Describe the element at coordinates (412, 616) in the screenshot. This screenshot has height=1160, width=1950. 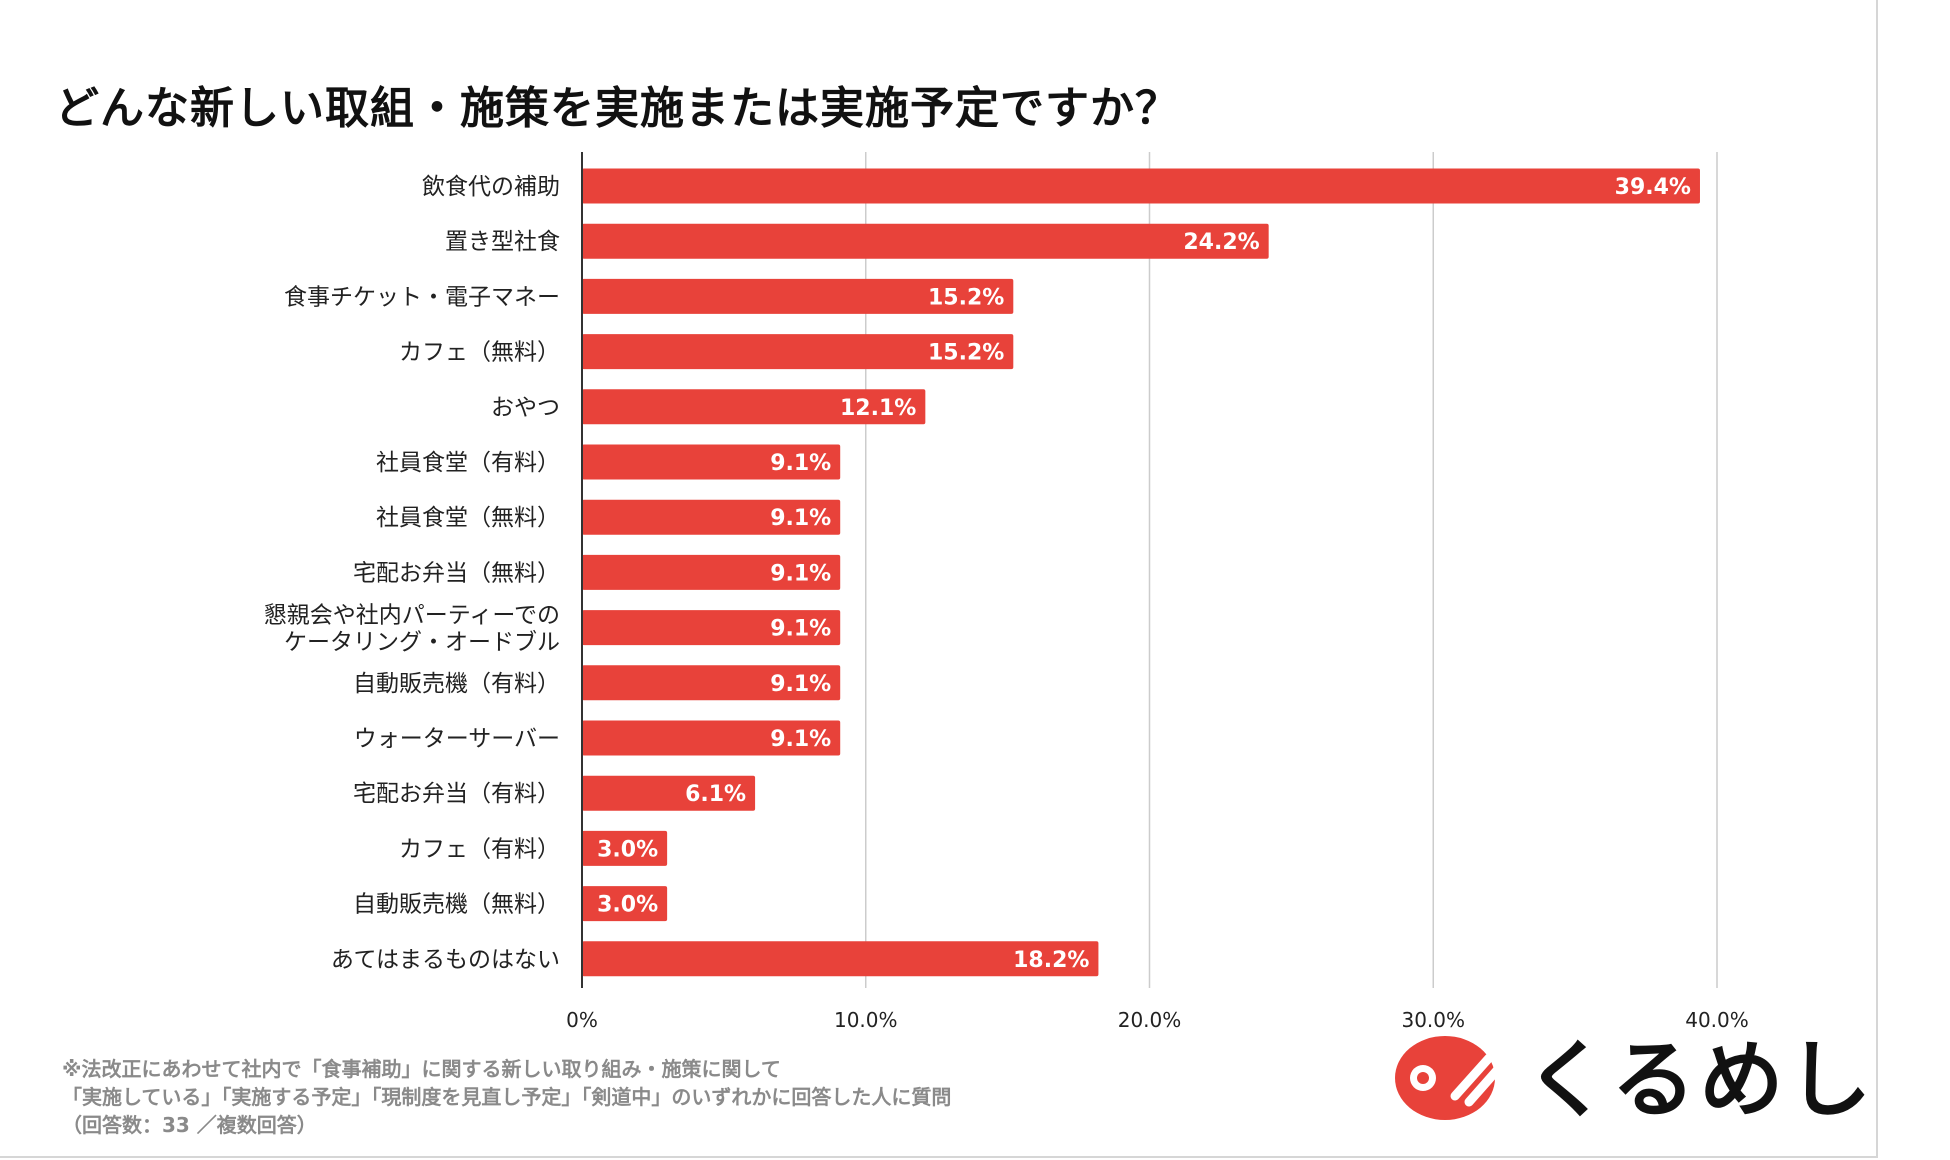
I see `category-label: 懇親会や社内パーティーでの` at that location.